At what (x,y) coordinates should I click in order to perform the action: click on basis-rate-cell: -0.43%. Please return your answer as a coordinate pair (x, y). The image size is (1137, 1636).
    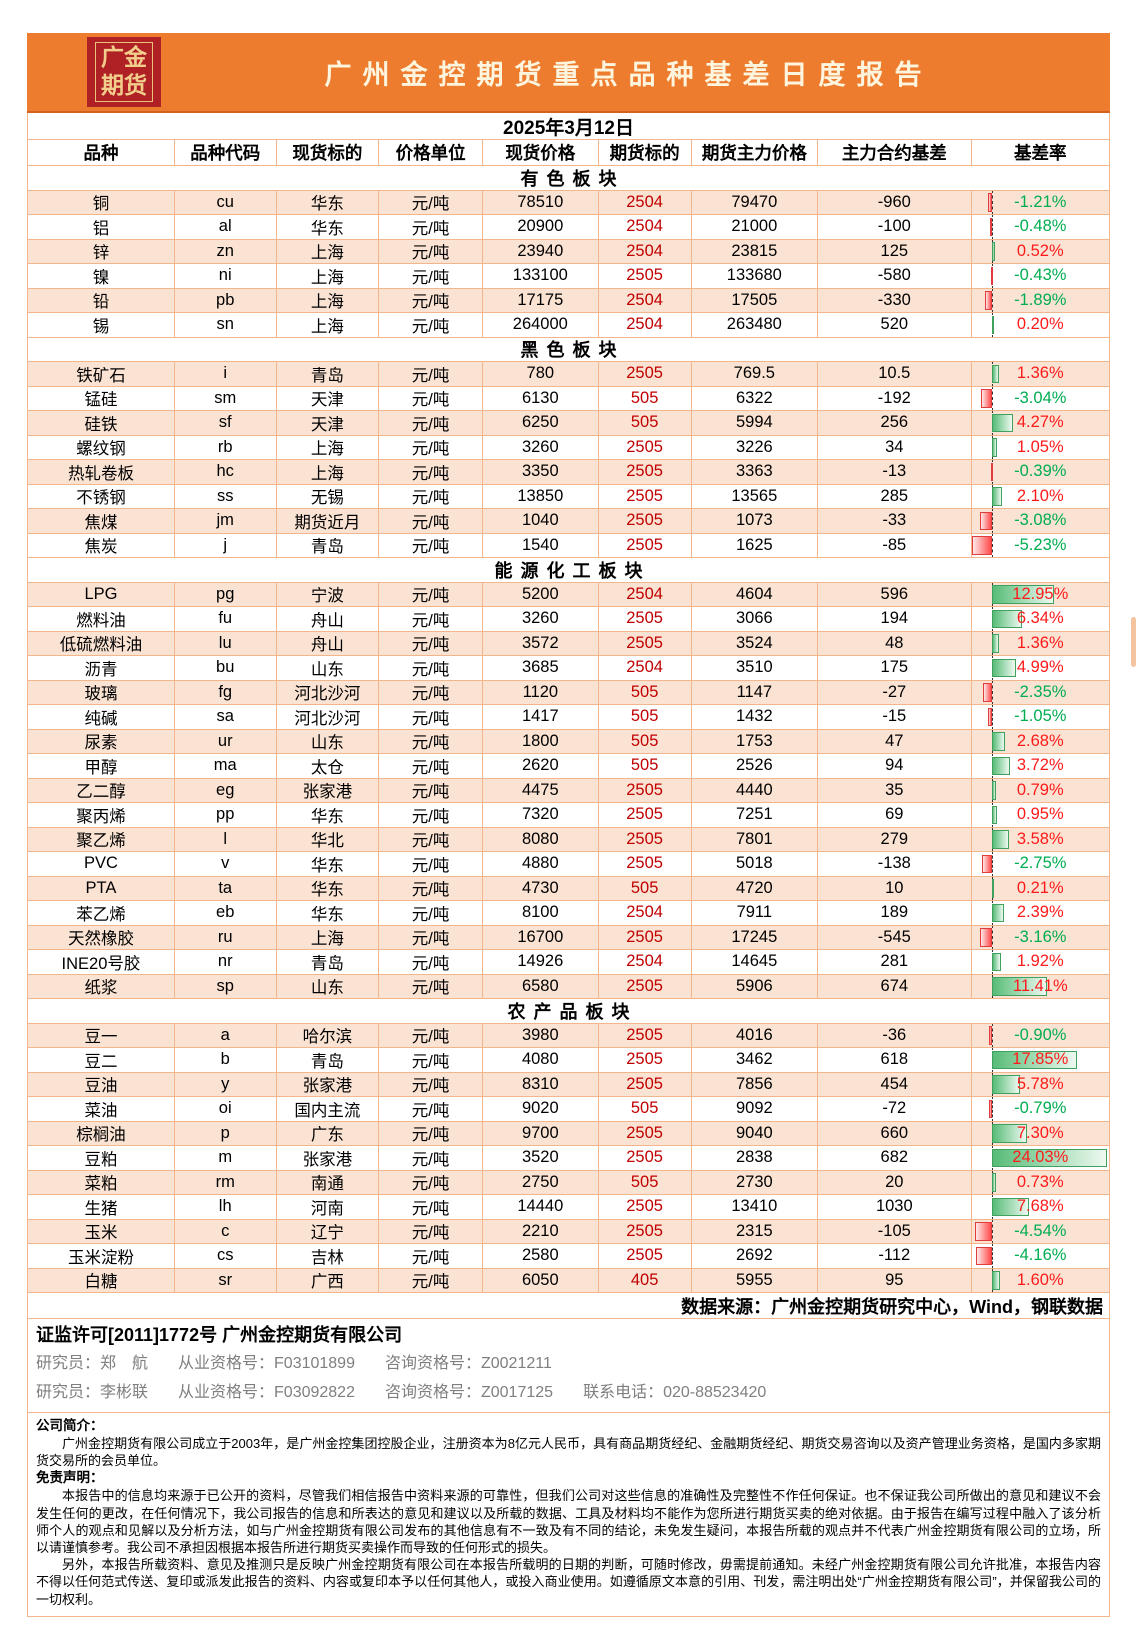
    Looking at the image, I should click on (1039, 276).